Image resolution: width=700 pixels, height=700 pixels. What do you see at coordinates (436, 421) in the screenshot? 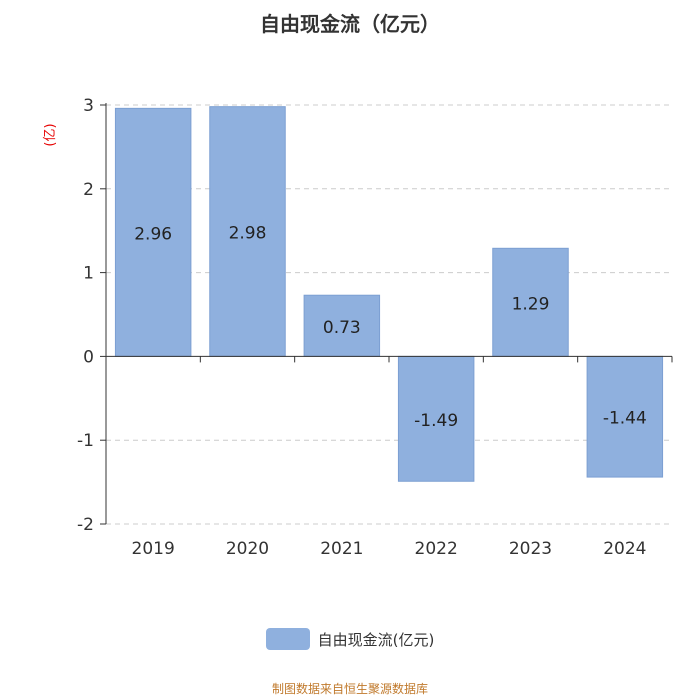
I see `data-label: -1.49` at bounding box center [436, 421].